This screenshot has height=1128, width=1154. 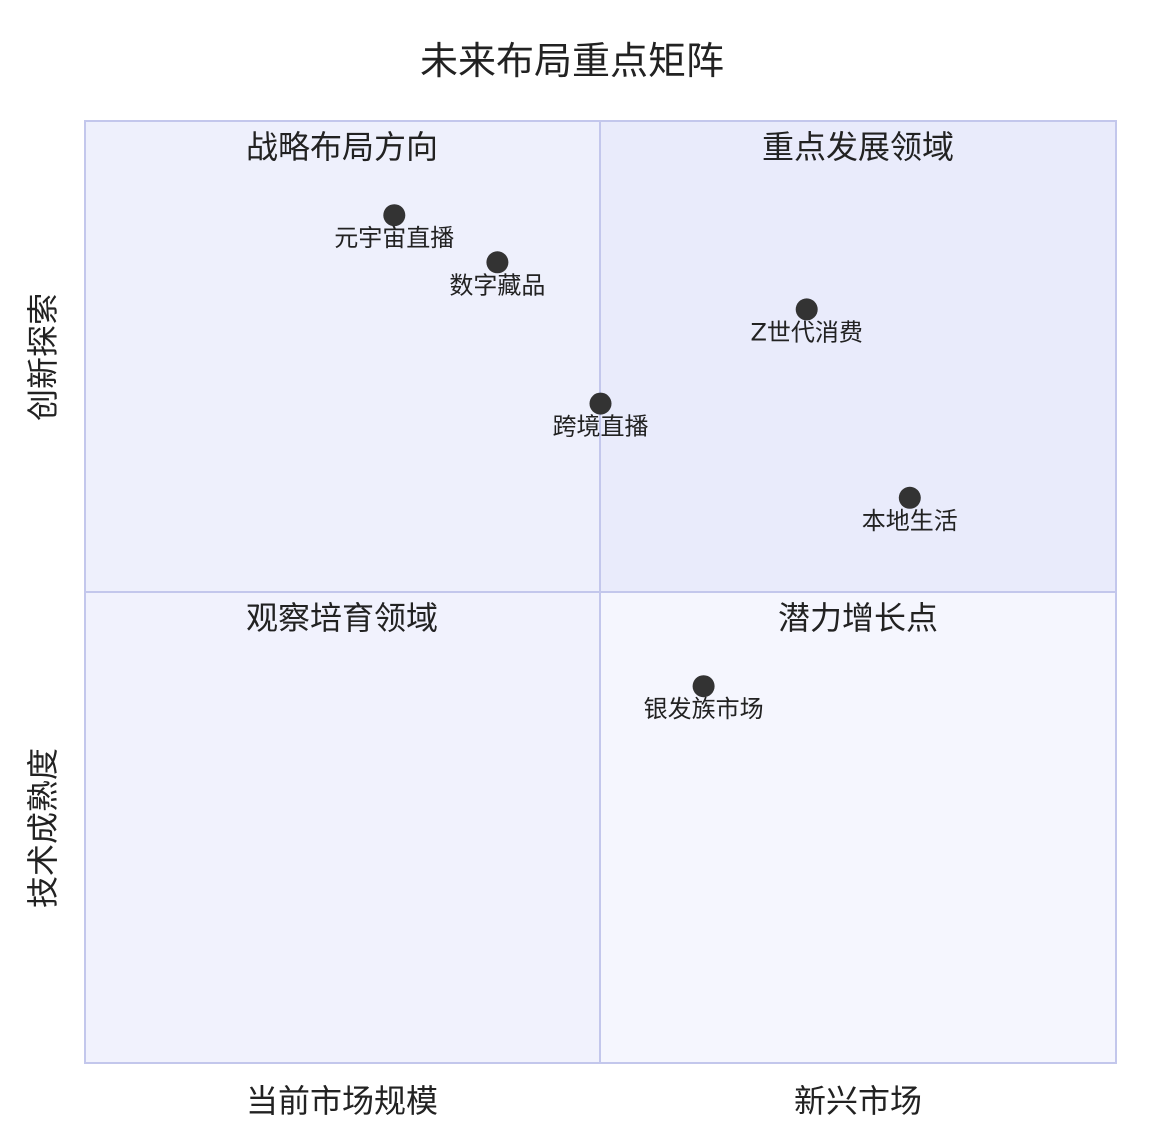 What do you see at coordinates (43, 357) in the screenshot?
I see `y-axis-top-label: 创新探索` at bounding box center [43, 357].